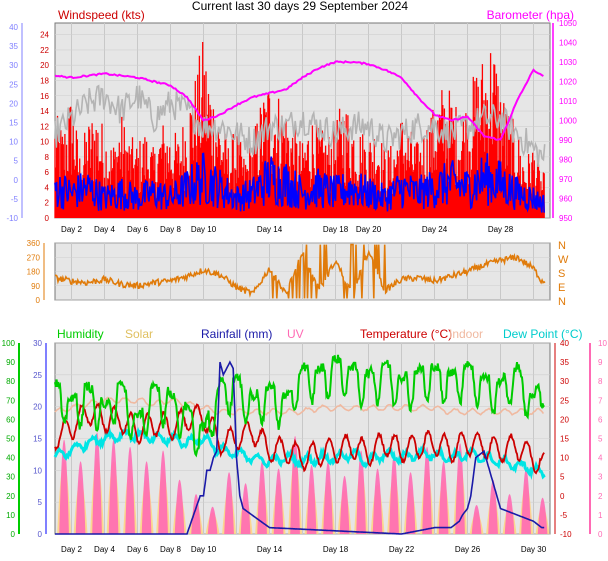 The image size is (608, 561). What do you see at coordinates (369, 229) in the screenshot?
I see `day-label: Day 20` at bounding box center [369, 229].